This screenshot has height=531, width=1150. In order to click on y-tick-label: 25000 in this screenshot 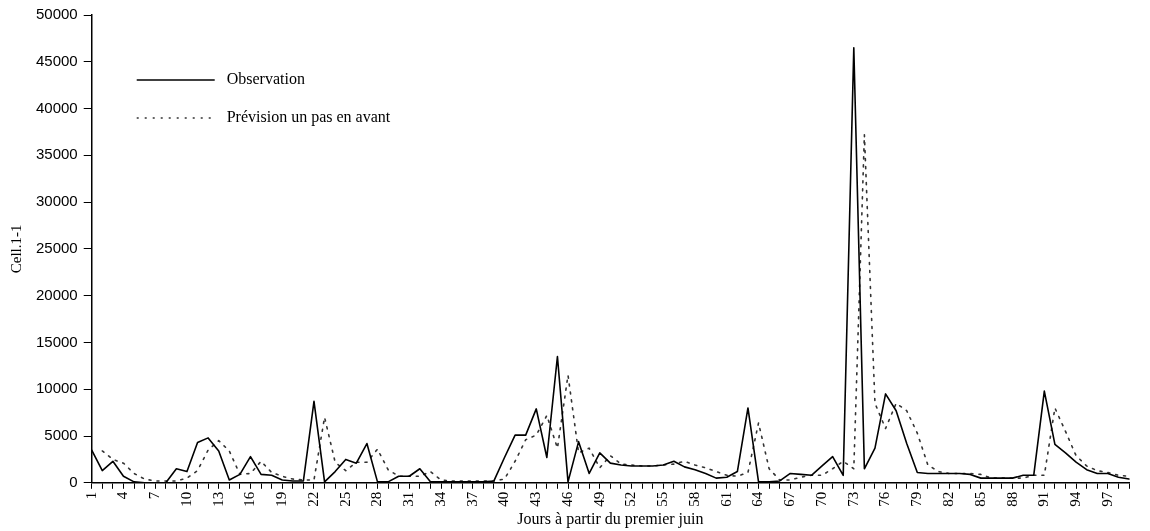, I will do `click(56, 248)`.